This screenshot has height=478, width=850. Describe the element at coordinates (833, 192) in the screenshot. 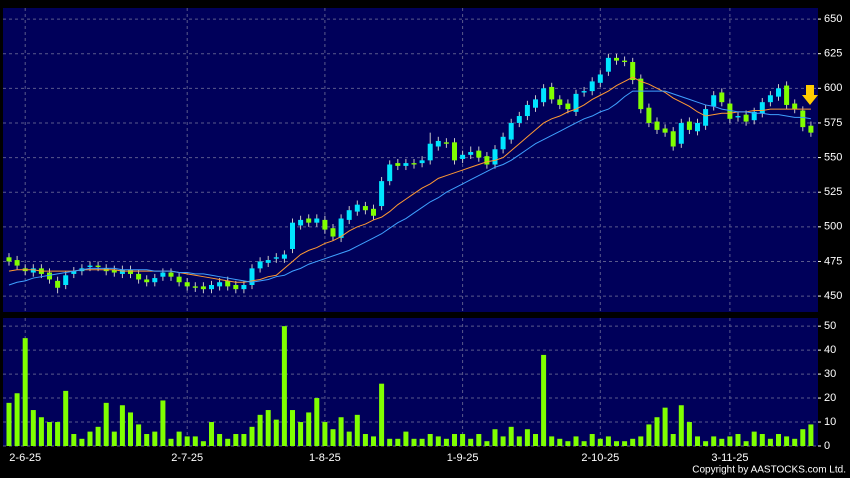

I see `y-tick-label: 525` at that location.